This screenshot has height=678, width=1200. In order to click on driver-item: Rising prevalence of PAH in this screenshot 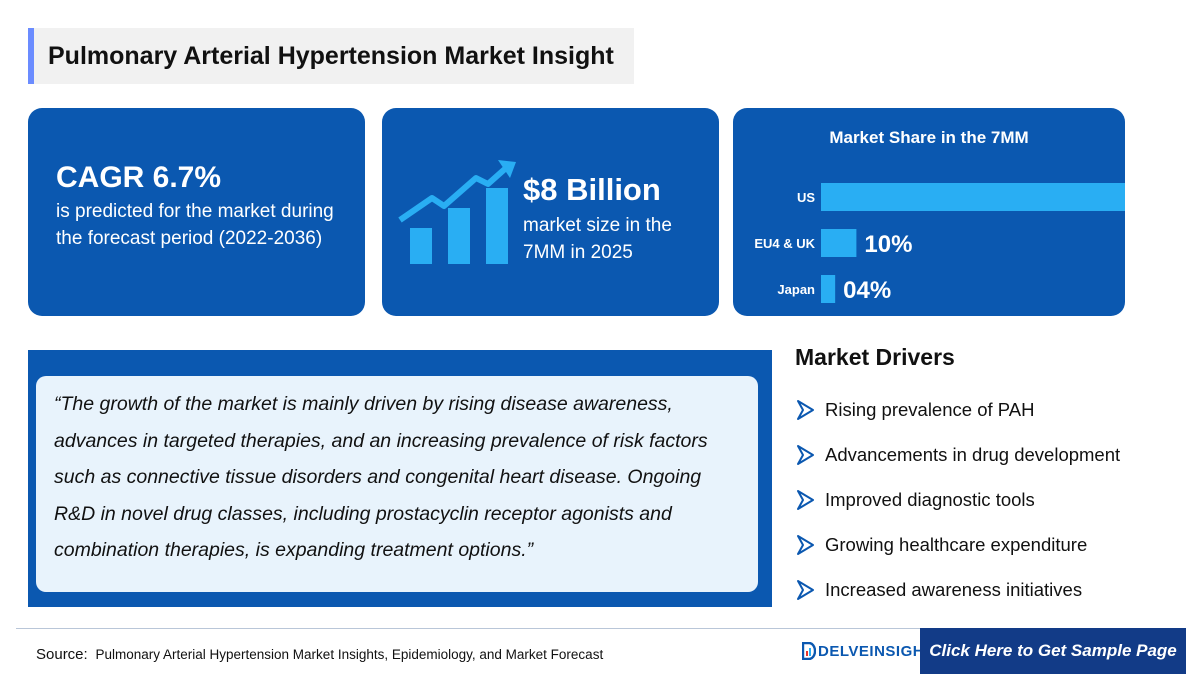, I will do `click(990, 409)`.